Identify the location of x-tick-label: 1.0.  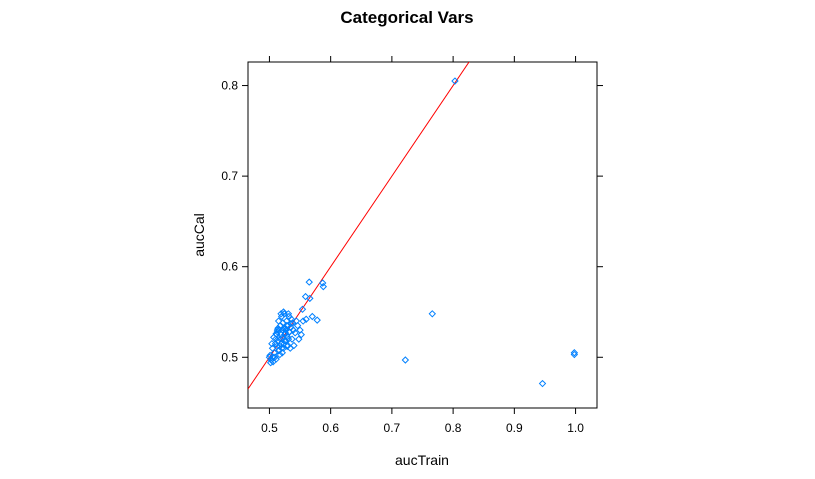
(575, 428).